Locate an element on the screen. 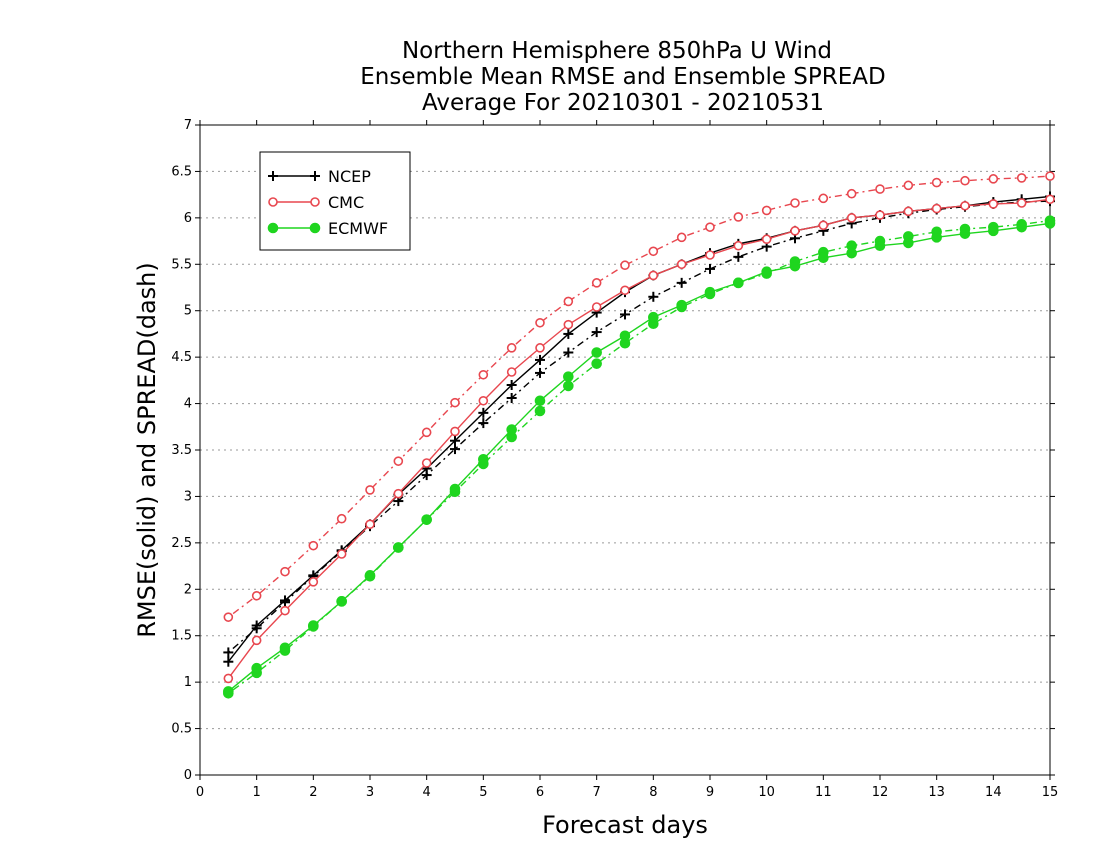  legend-marker-start is located at coordinates (273, 176).